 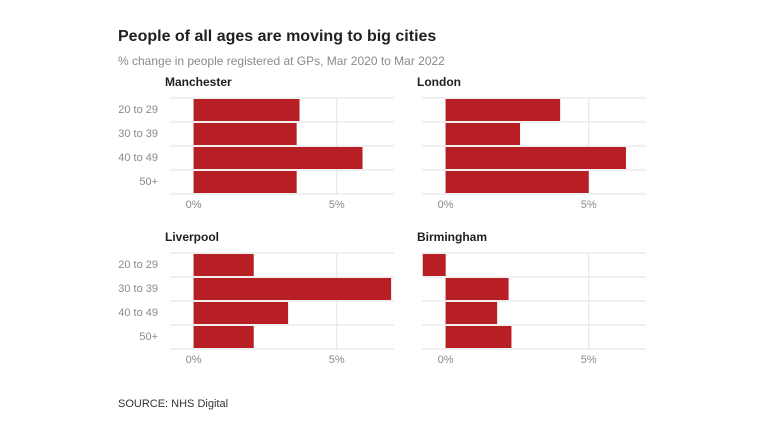 What do you see at coordinates (192, 237) in the screenshot?
I see `panel-title: Liverpool` at bounding box center [192, 237].